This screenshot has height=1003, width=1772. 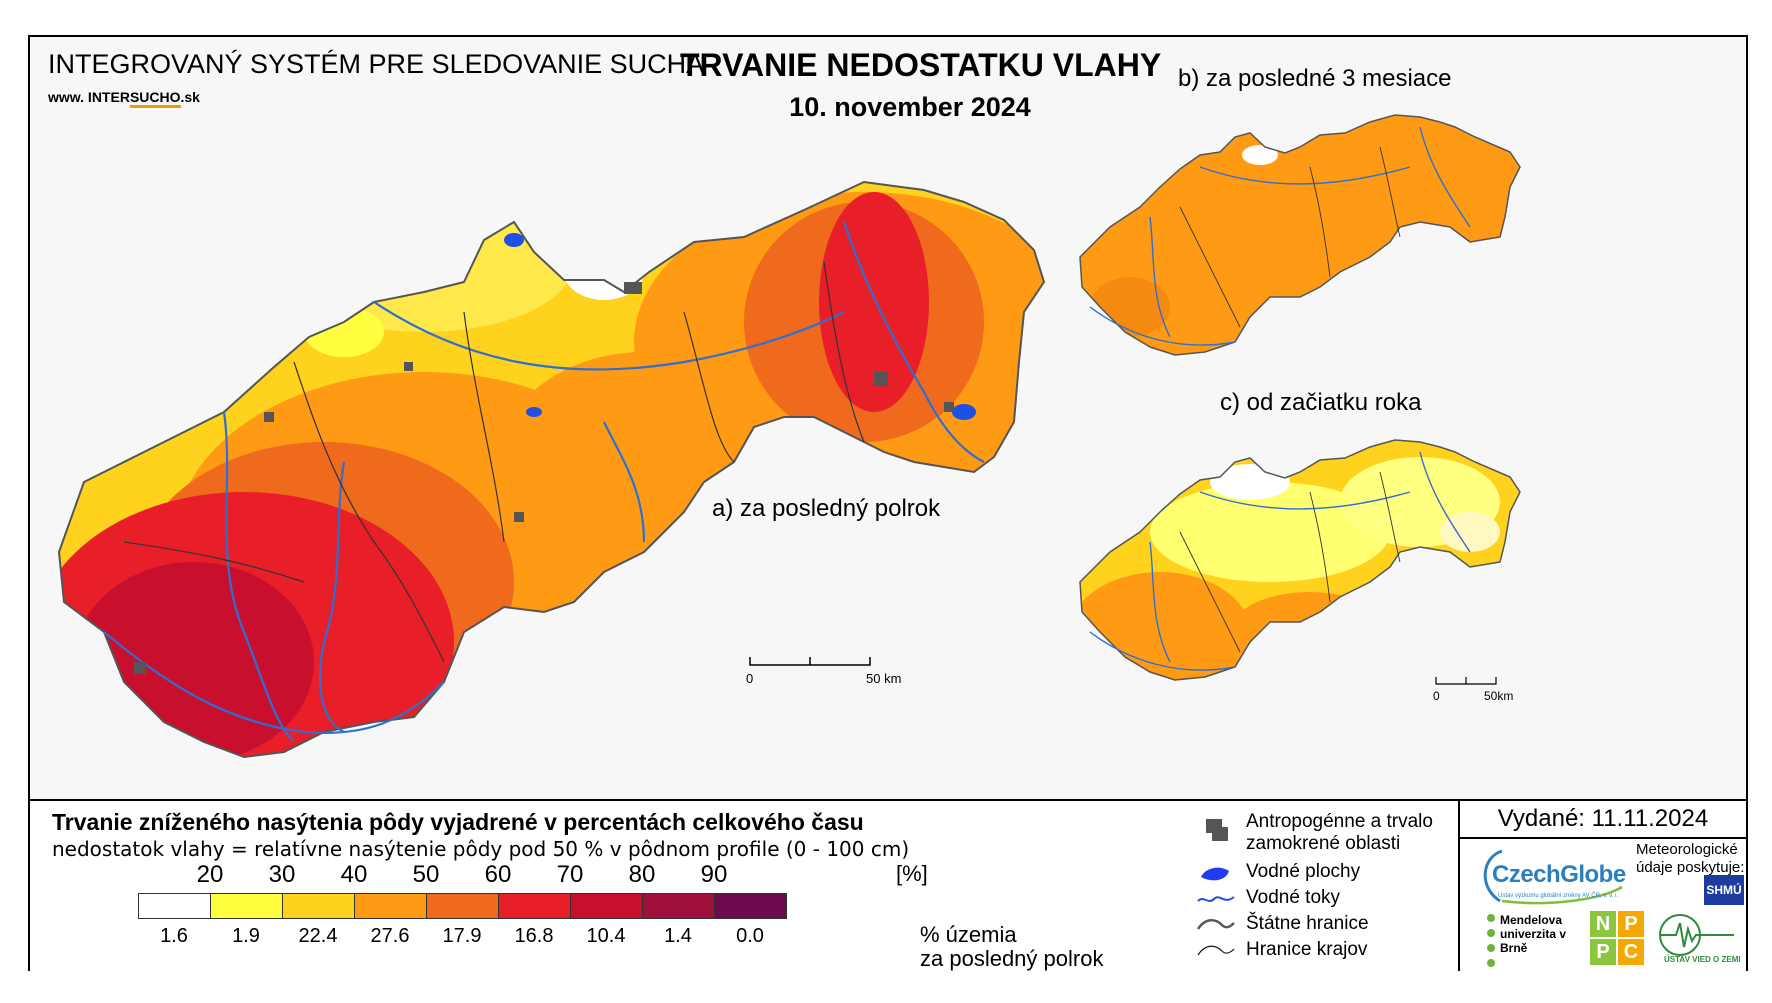 I want to click on shmu-text: SHMÚ, so click(x=1724, y=890).